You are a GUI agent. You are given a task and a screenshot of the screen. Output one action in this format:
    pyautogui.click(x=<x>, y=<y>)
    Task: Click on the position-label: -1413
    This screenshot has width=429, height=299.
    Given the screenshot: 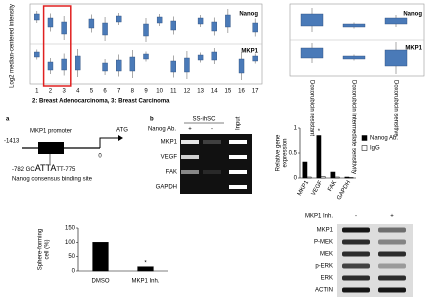 What is the action you would take?
    pyautogui.click(x=12, y=142)
    